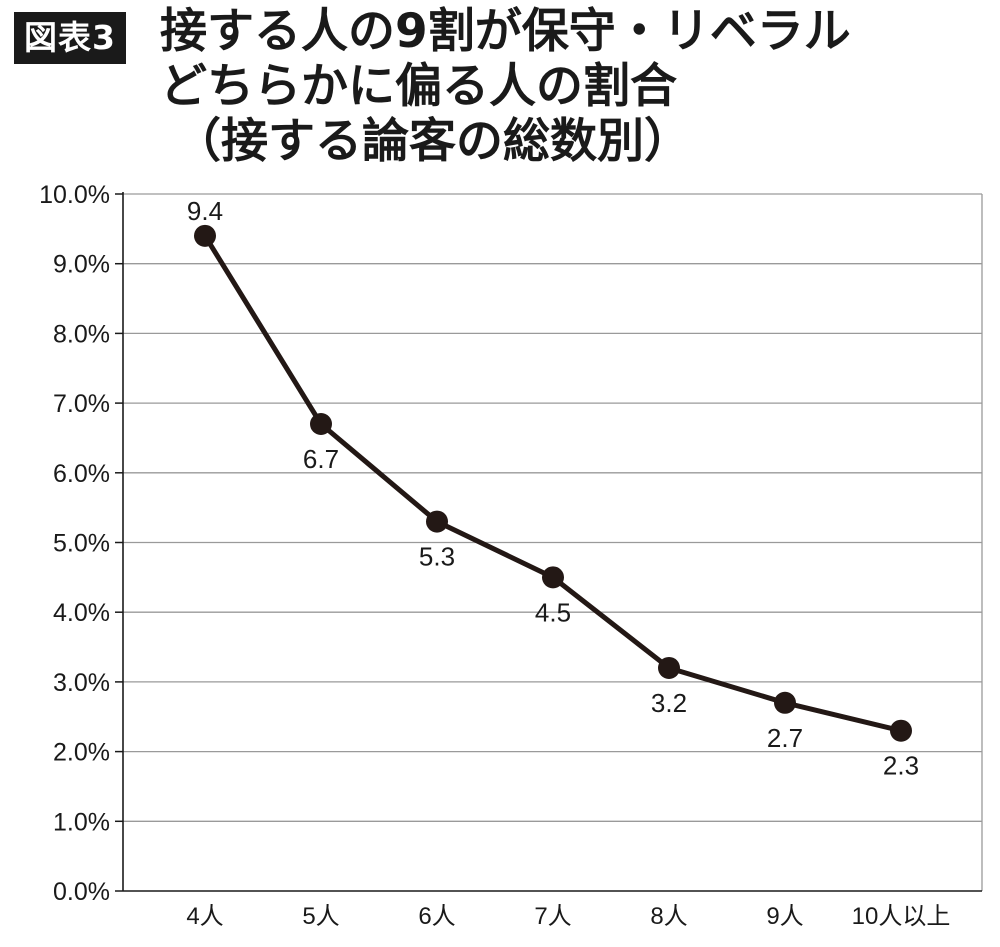  What do you see at coordinates (321, 459) in the screenshot?
I see `data-label: 6.7` at bounding box center [321, 459].